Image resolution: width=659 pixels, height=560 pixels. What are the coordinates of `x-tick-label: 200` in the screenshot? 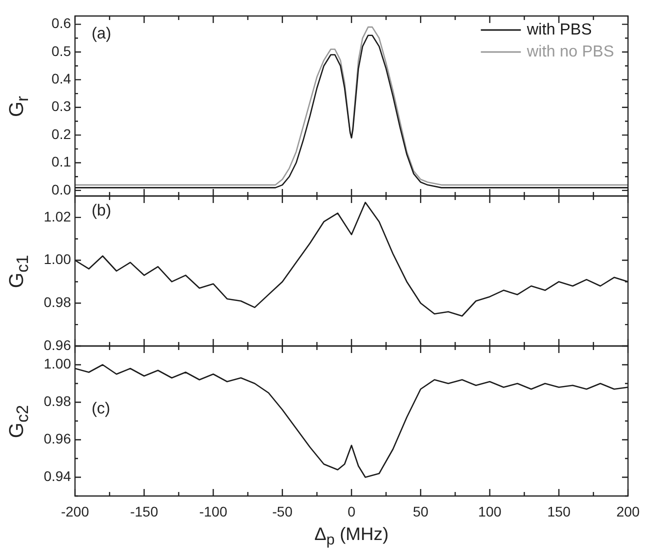 It's located at (628, 511).